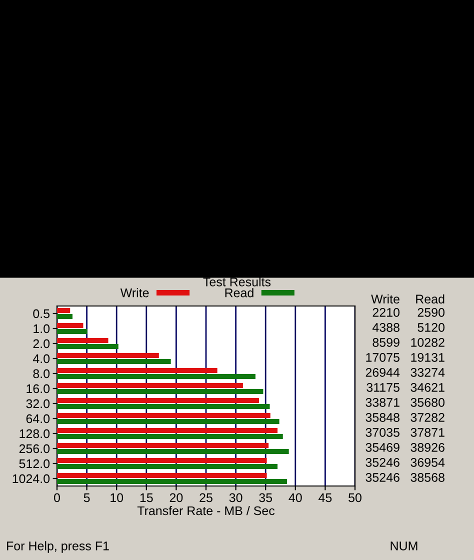  Describe the element at coordinates (383, 447) in the screenshot. I see `text: 35469` at that location.